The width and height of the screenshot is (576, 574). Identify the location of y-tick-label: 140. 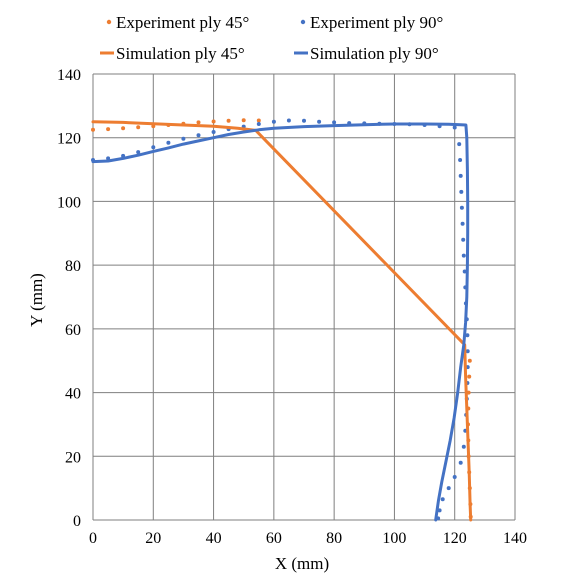
(69, 75).